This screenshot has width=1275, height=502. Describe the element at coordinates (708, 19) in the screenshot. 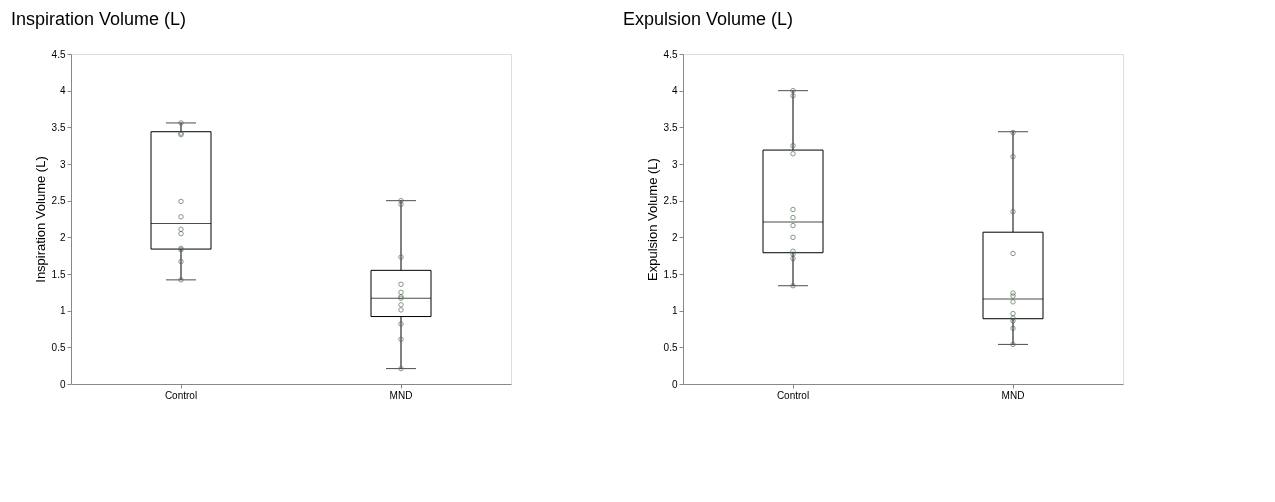

I see `chart-title: Expulsion Volume (L)` at that location.